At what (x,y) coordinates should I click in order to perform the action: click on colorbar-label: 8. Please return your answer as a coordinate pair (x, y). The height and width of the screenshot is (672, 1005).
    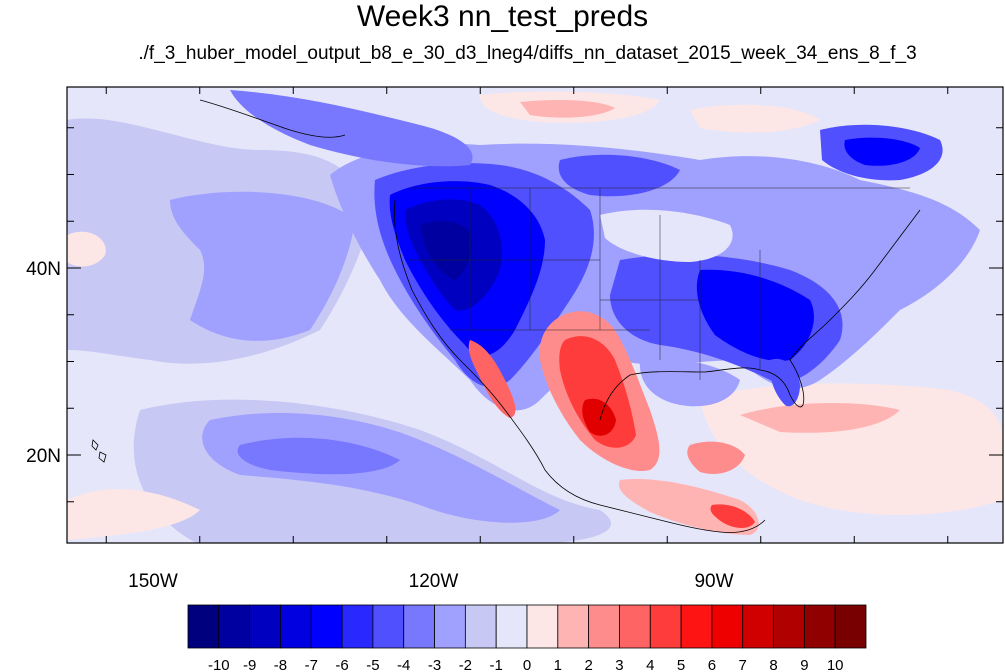
    Looking at the image, I should click on (773, 664).